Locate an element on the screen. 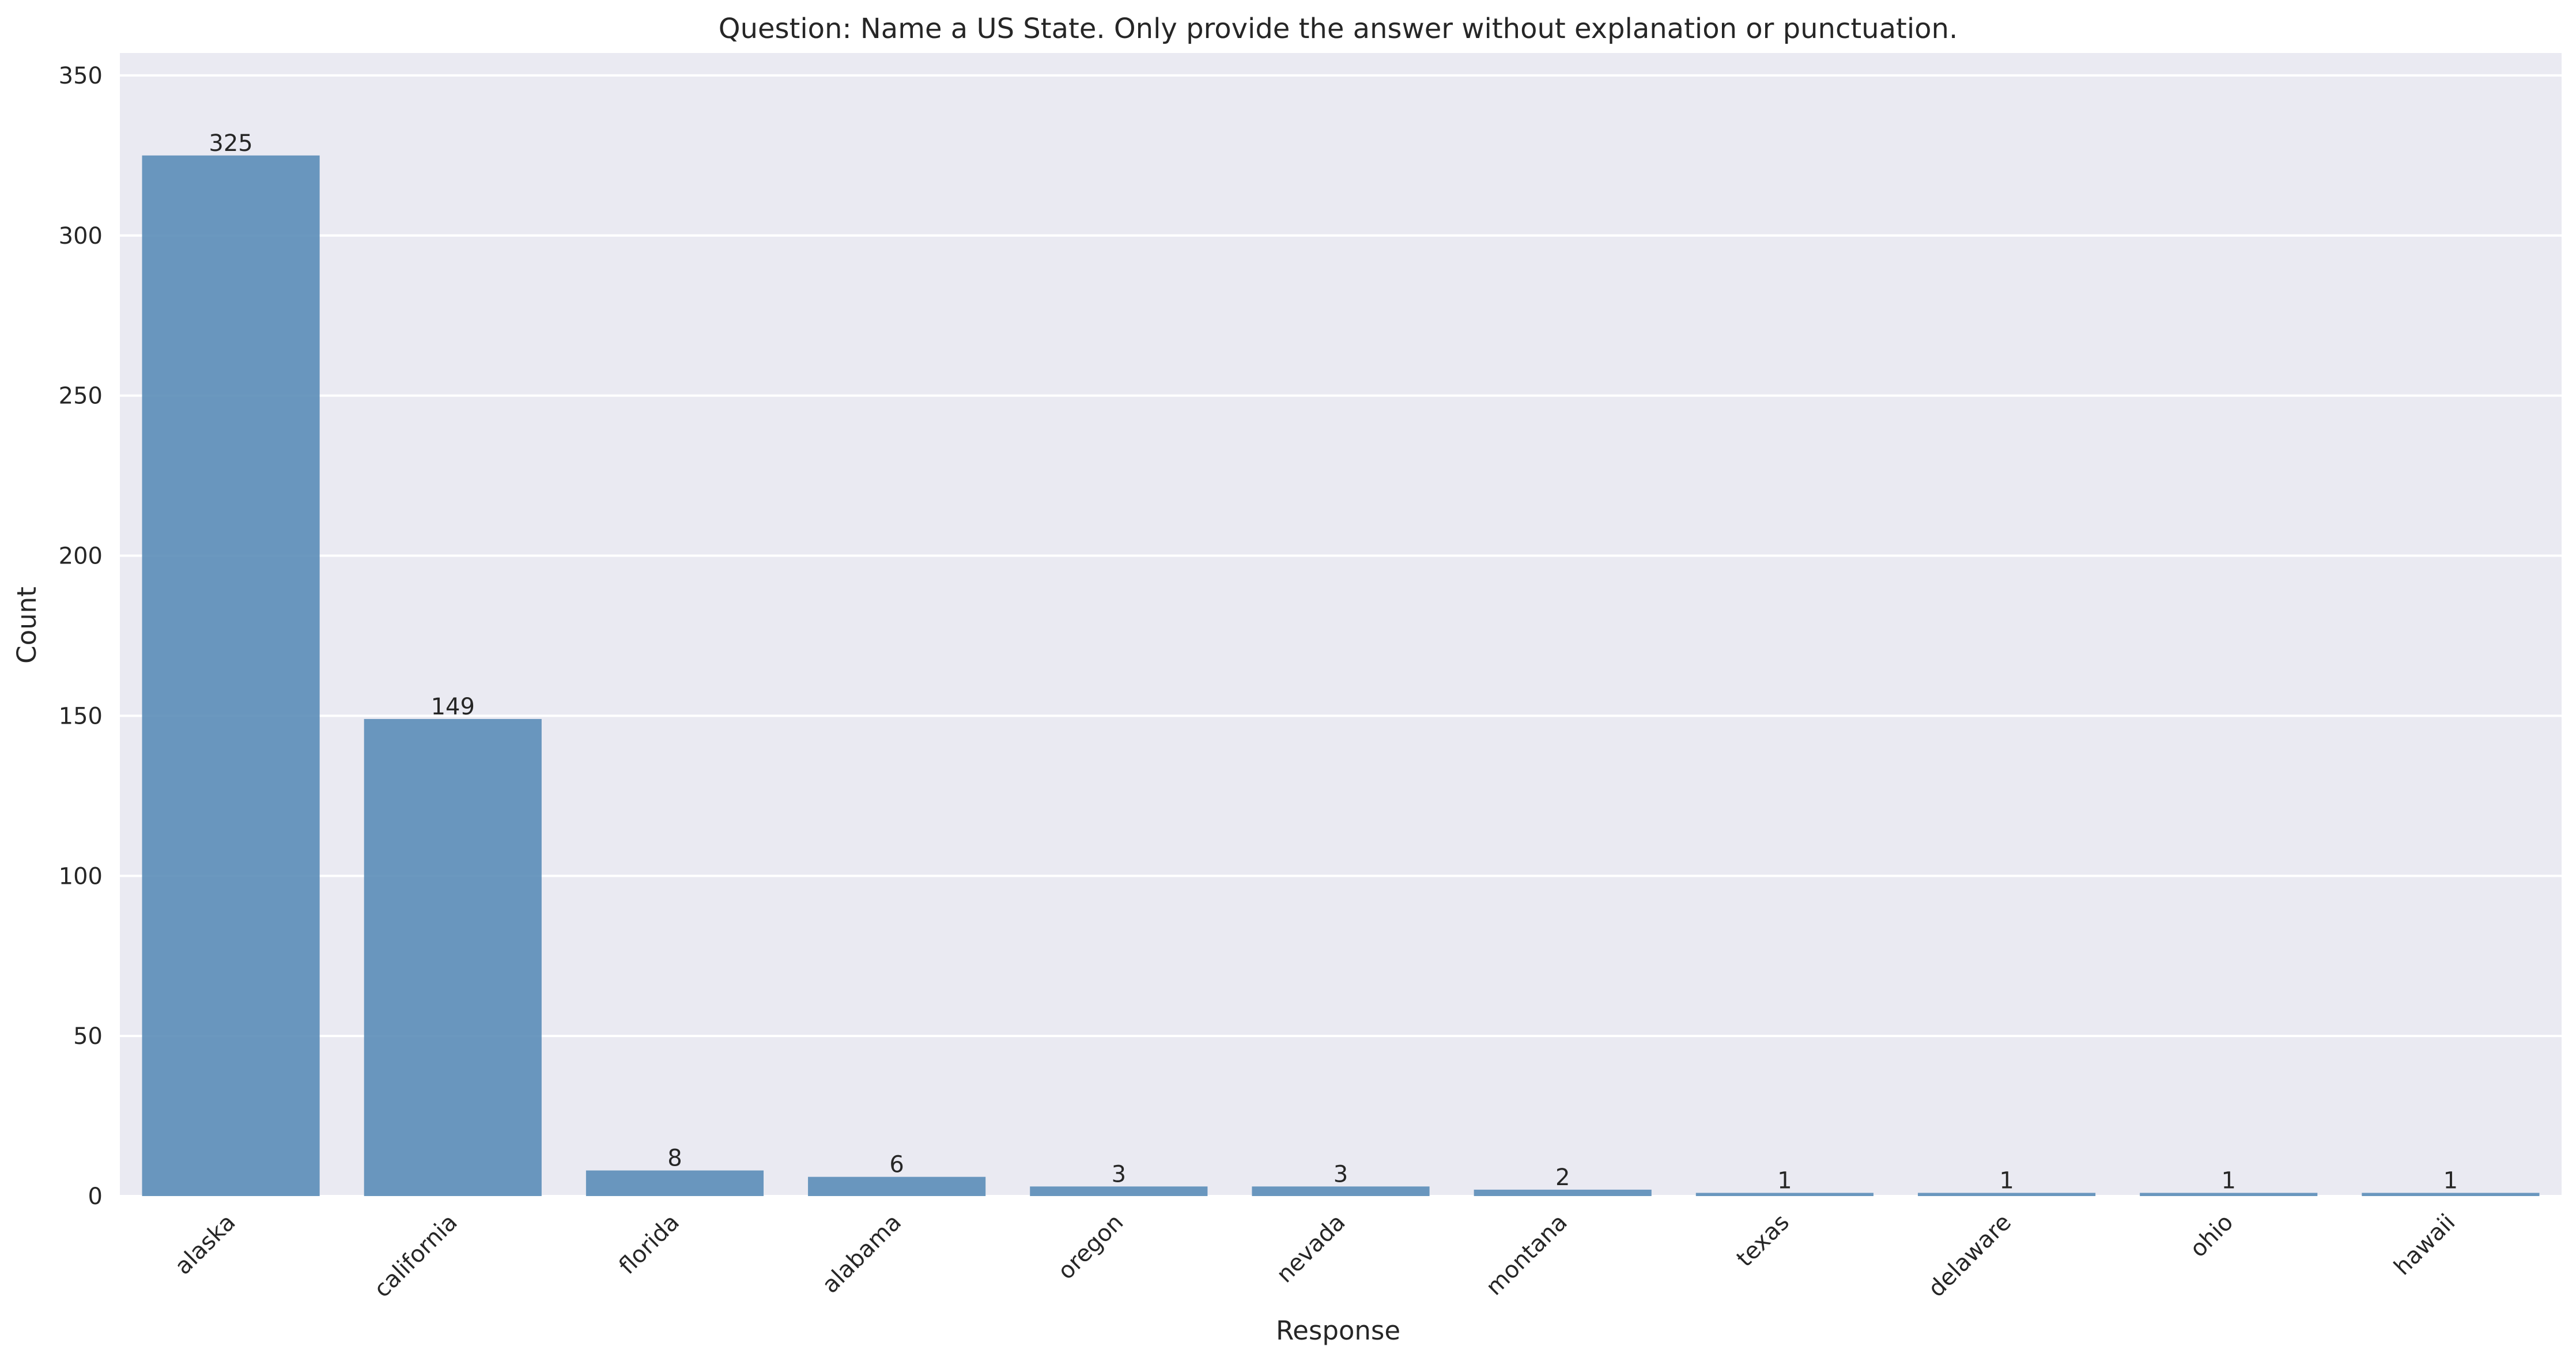 The image size is (2576, 1362). x-tick-label-alabama: alabama is located at coordinates (861, 1254).